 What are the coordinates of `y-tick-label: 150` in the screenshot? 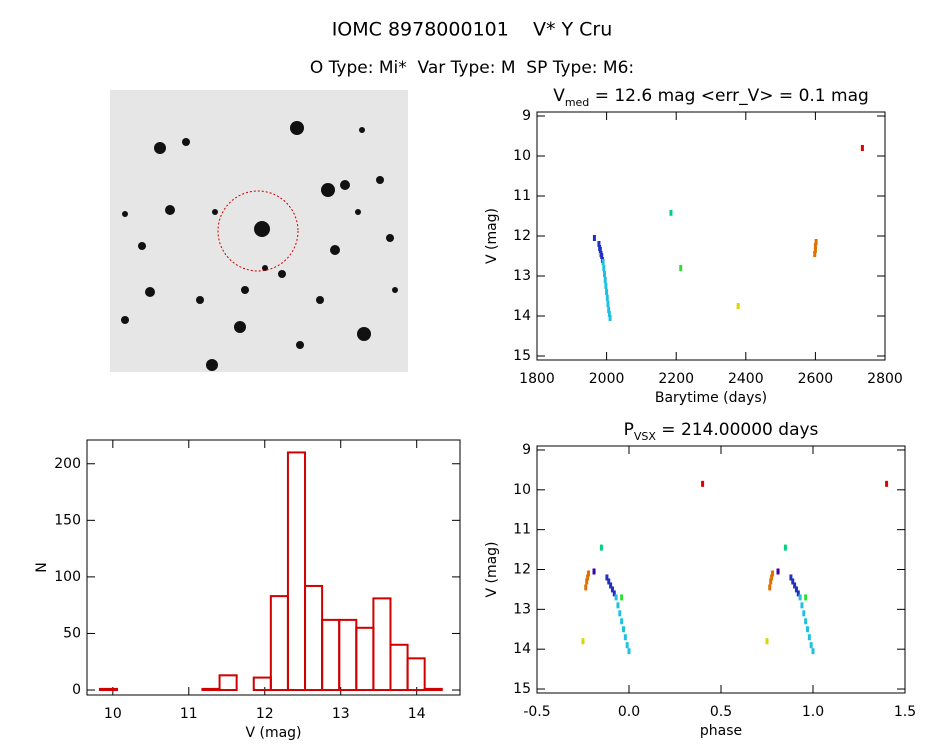 It's located at (67, 520).